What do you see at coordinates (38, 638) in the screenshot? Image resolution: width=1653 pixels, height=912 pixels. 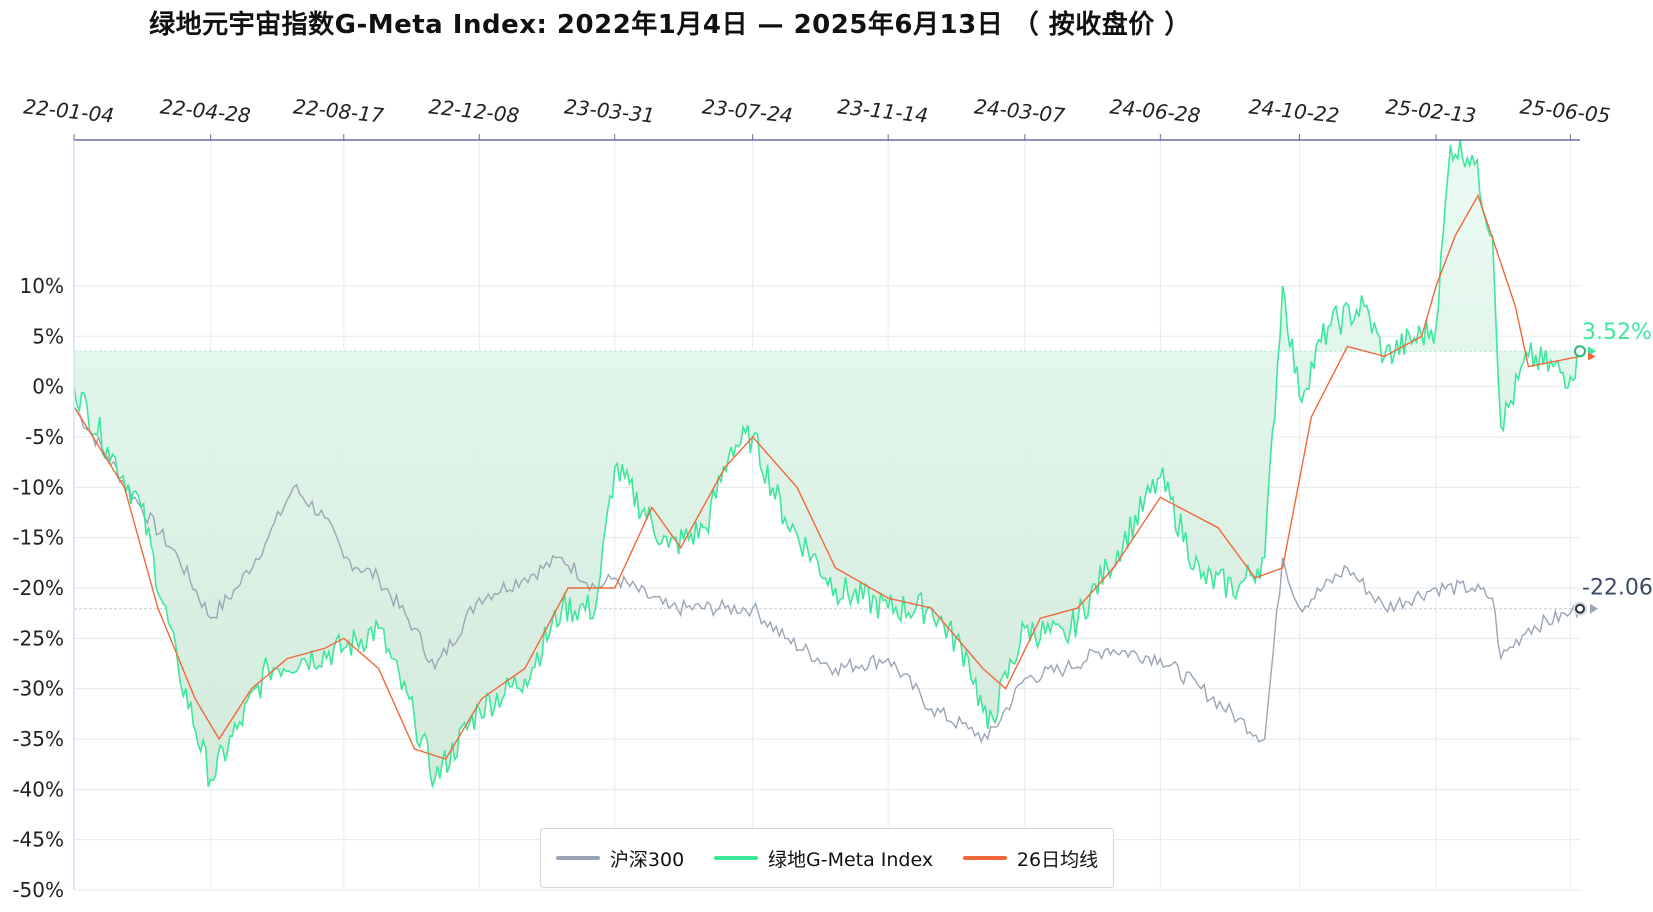 I see `y-tick-label: -25%` at bounding box center [38, 638].